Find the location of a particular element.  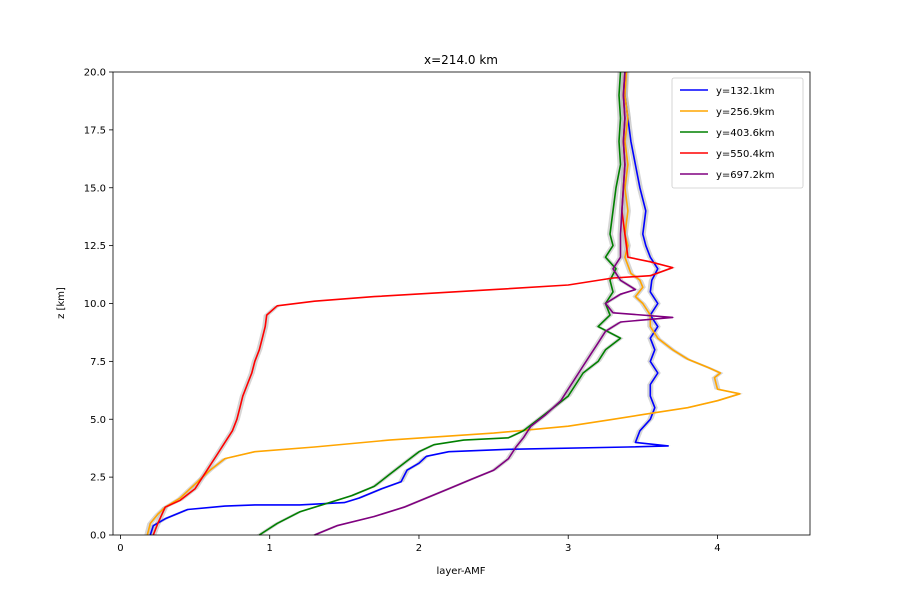

y-axis-label: z [km] is located at coordinates (61, 303).